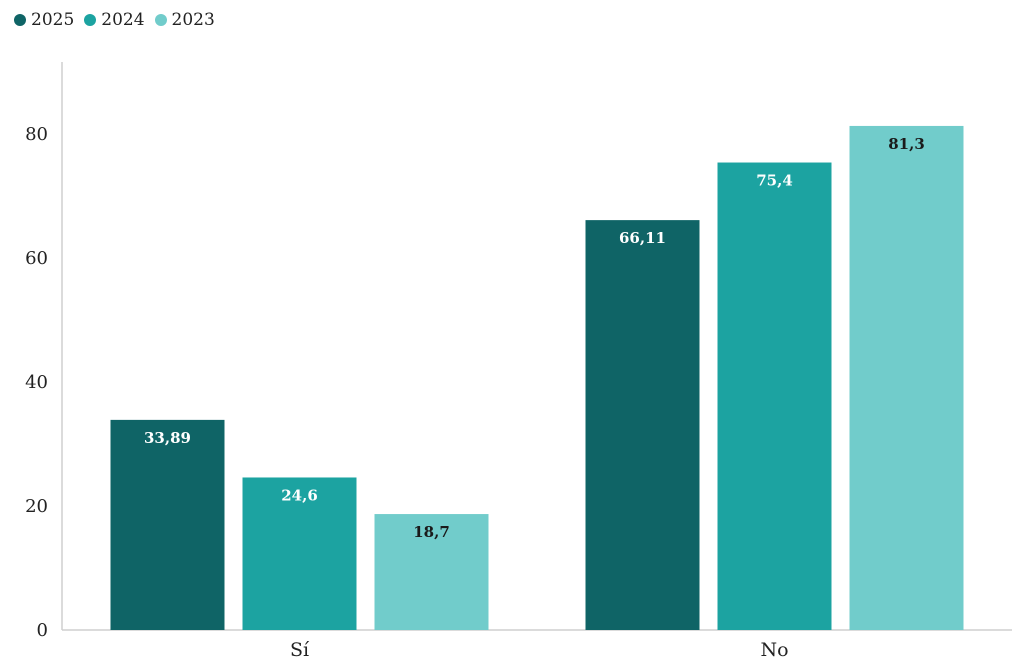 Image resolution: width=1024 pixels, height=669 pixels. What do you see at coordinates (167, 524) in the screenshot?
I see `bar-2025-si` at bounding box center [167, 524].